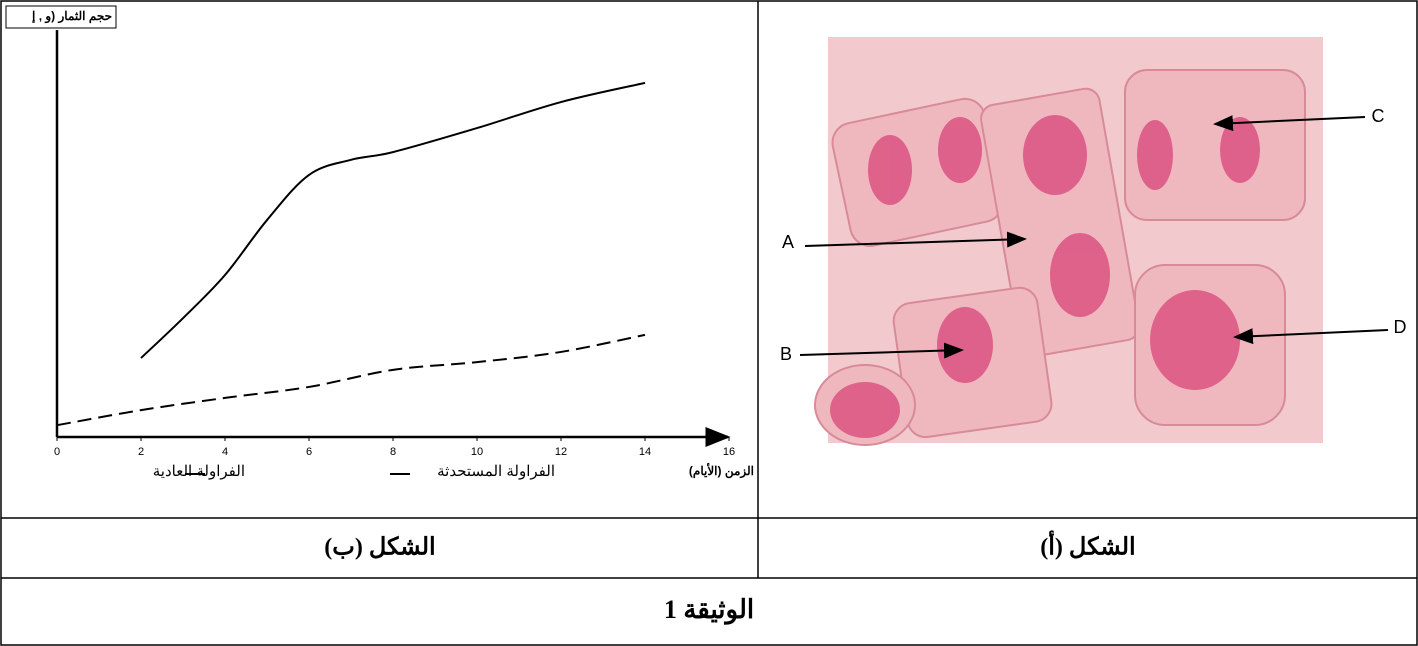 Image resolution: width=1418 pixels, height=646 pixels. Describe the element at coordinates (72, 16) in the screenshot. I see `y-axis-label: حجم الثمار (و , إ` at that location.